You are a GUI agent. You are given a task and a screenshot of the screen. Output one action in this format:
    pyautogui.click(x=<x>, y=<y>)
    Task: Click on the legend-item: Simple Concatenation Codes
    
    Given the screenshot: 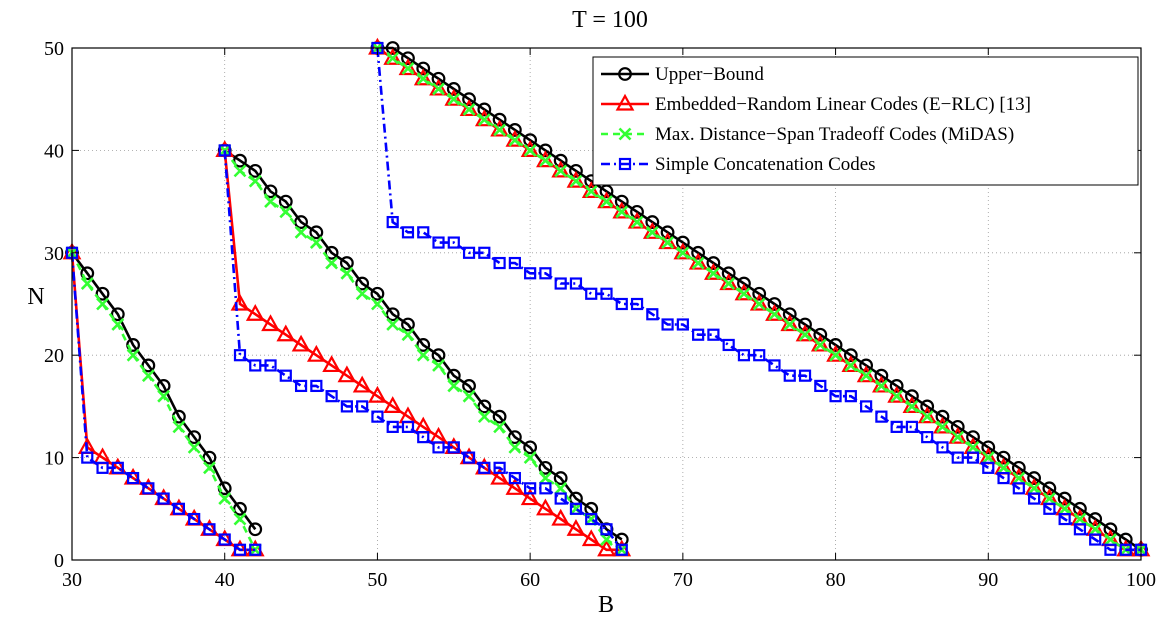 What is the action you would take?
    pyautogui.click(x=738, y=164)
    